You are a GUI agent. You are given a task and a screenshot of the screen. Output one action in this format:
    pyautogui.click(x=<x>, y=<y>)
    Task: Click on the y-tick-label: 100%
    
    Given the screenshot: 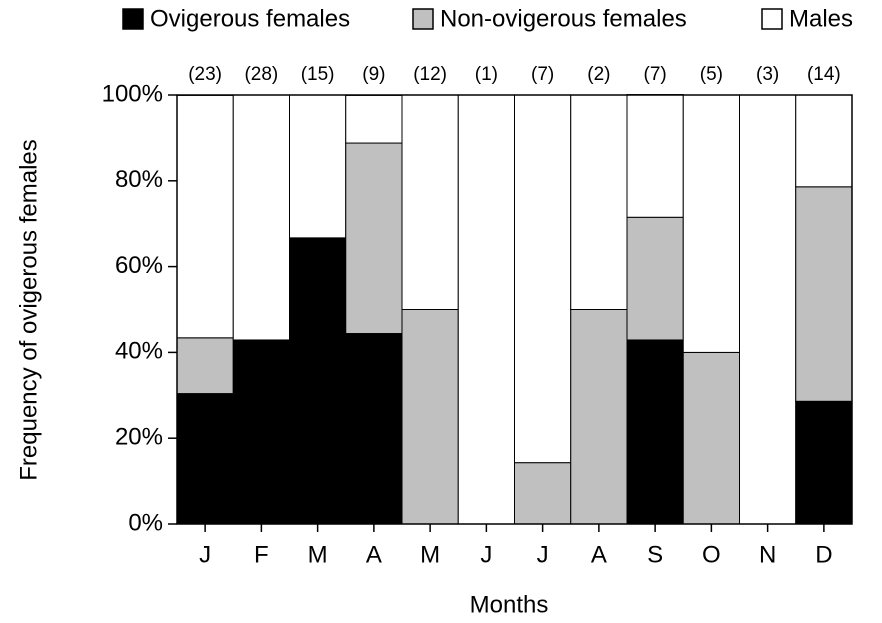 What is the action you would take?
    pyautogui.click(x=132, y=93)
    